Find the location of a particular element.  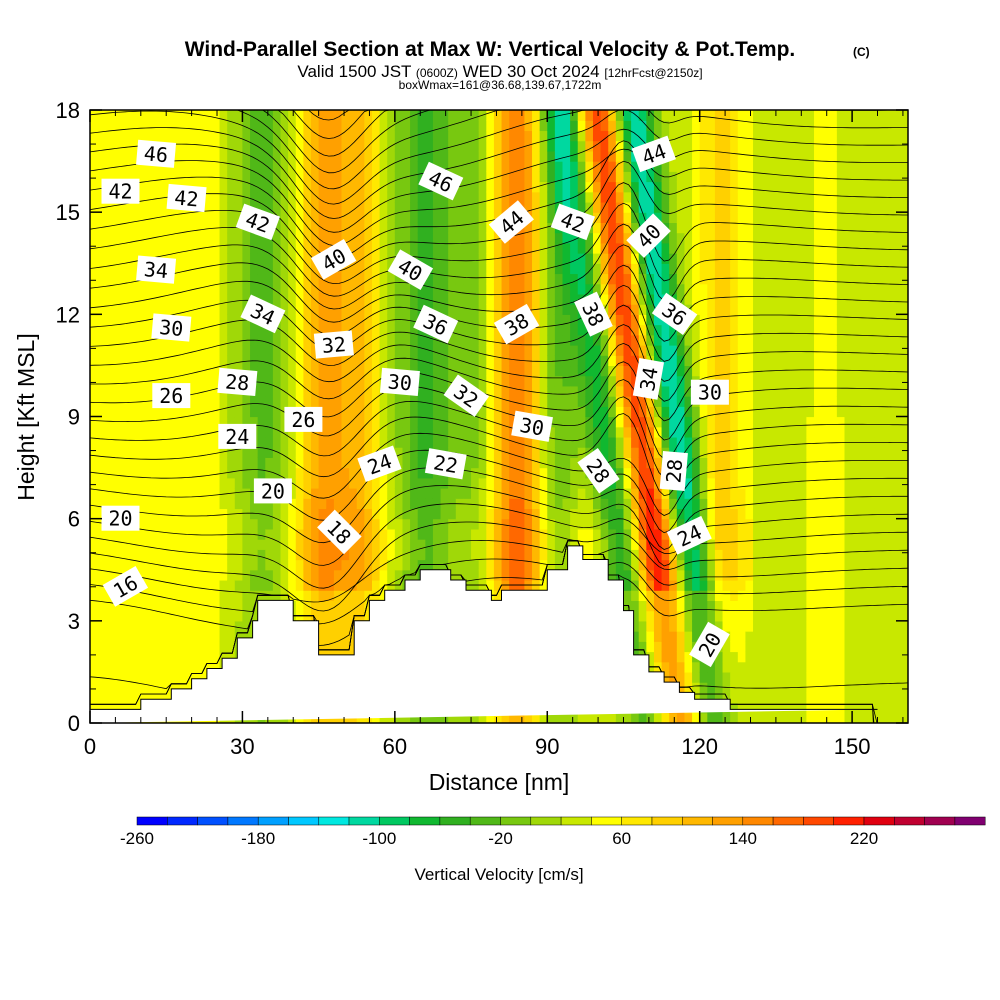

chart-title-suffix: (C) is located at coordinates (861, 52).